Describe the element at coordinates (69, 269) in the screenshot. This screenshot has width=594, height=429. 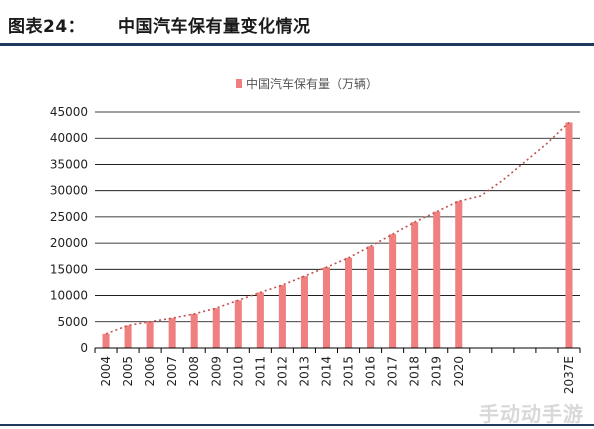
I see `y-tick-label: 15000` at that location.